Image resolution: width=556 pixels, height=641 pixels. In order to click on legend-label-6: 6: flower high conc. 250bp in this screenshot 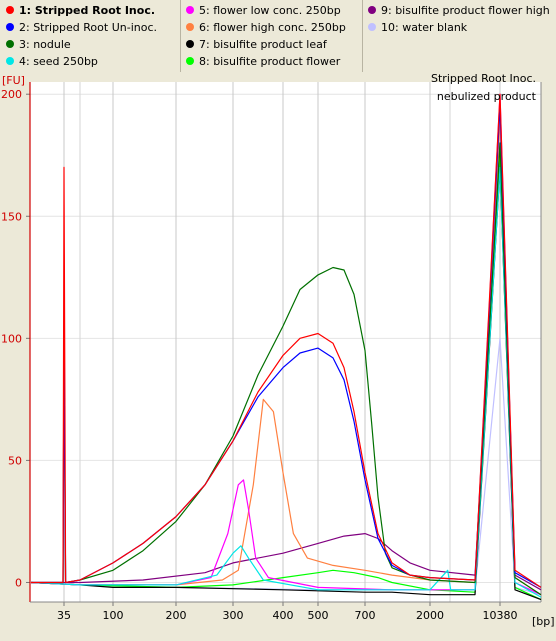, I will do `click(272, 27)`.